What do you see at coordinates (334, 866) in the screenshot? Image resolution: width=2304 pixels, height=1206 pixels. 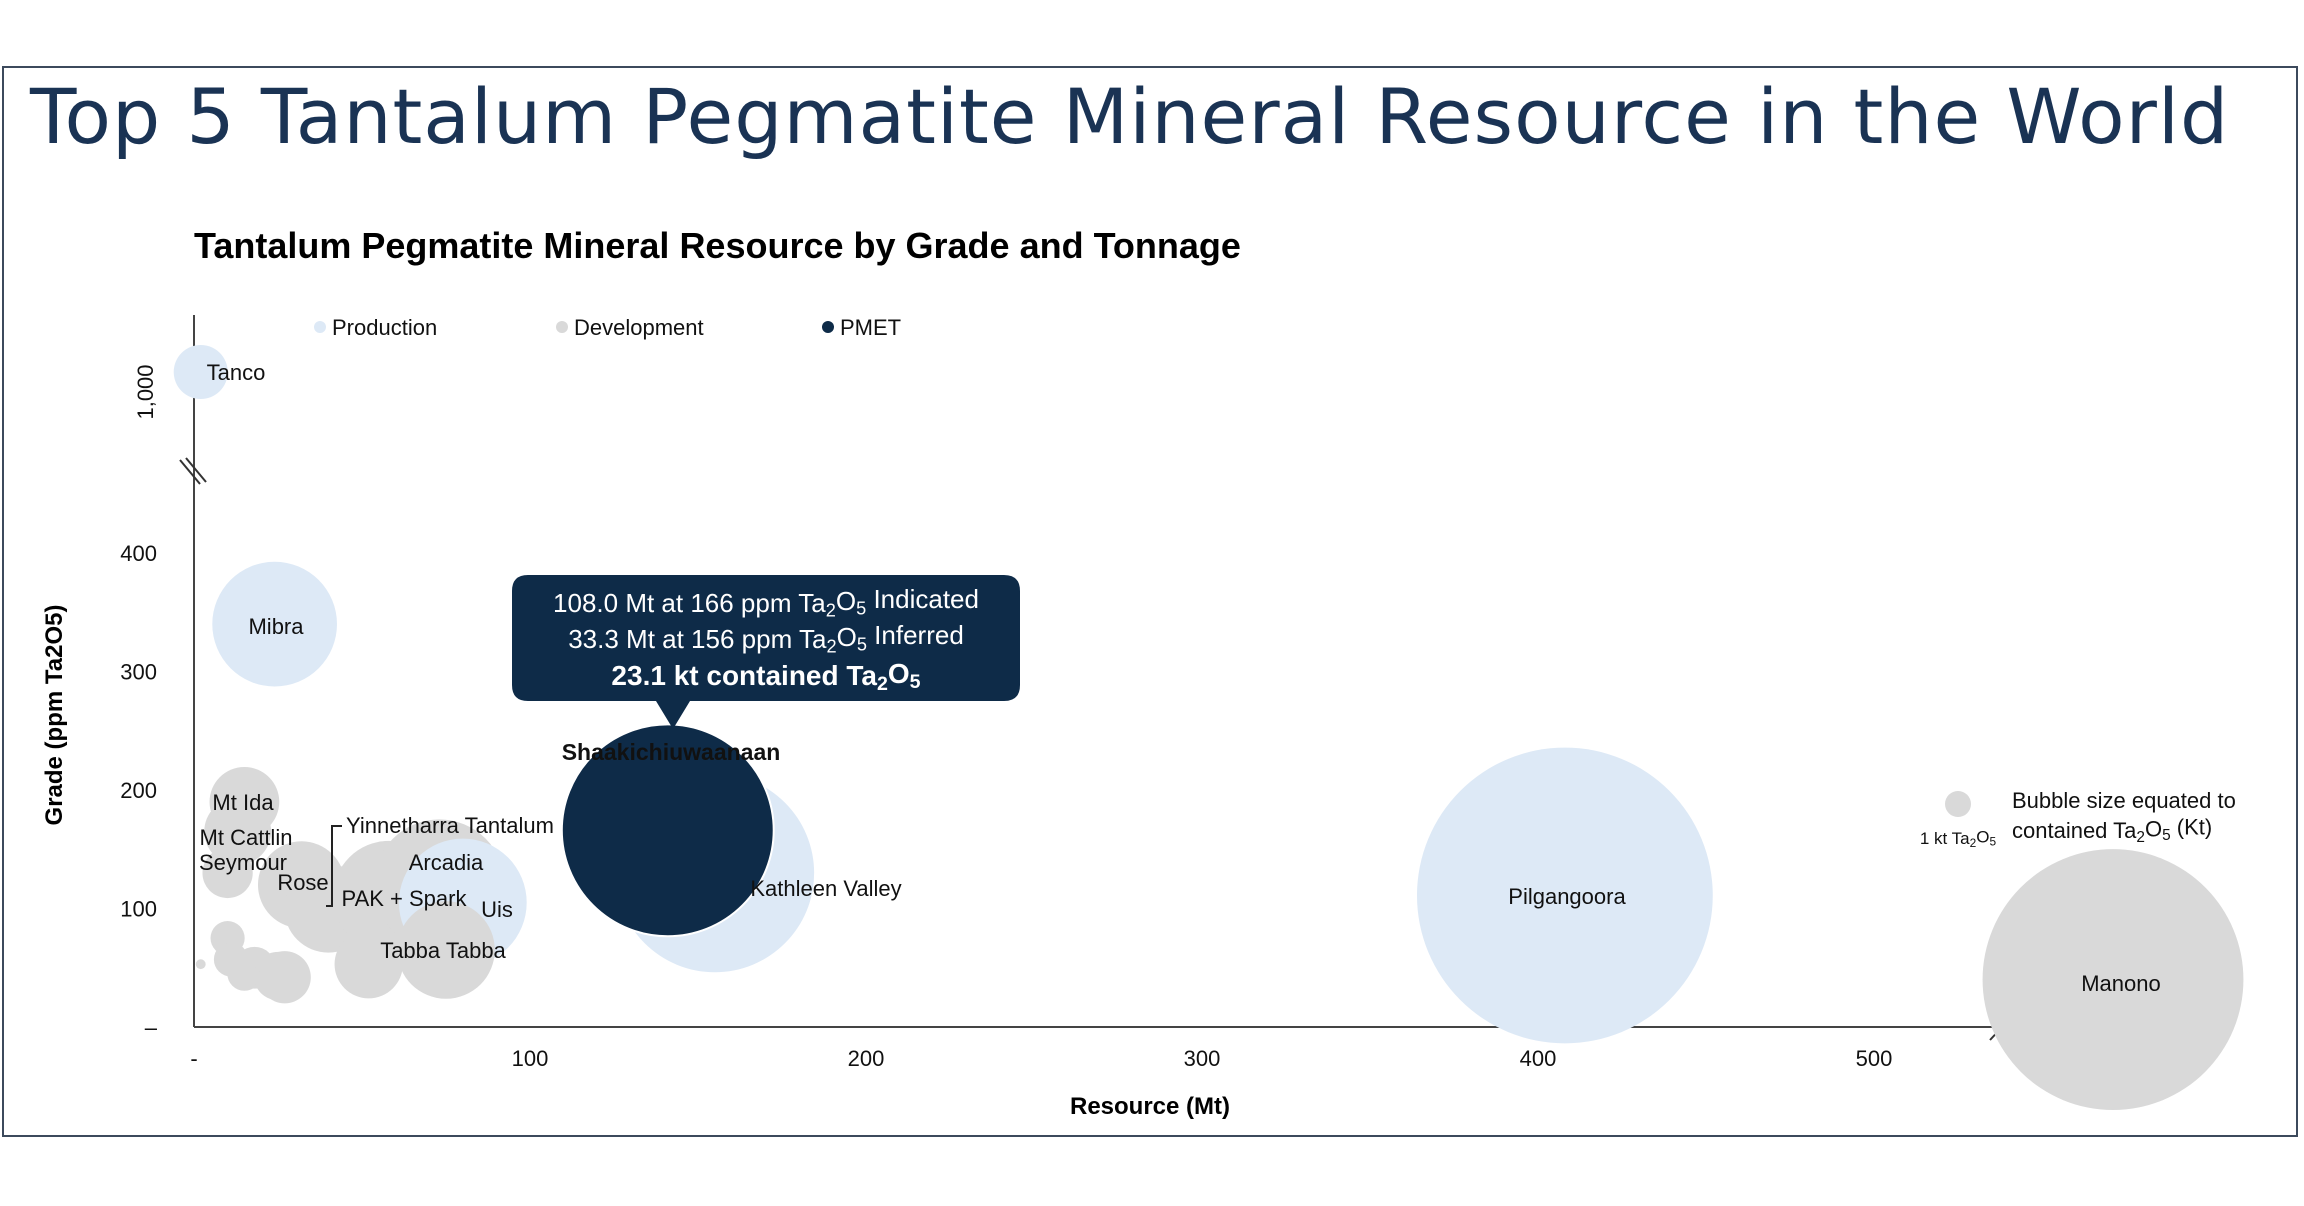 I see `yinnetharra-bracket` at bounding box center [334, 866].